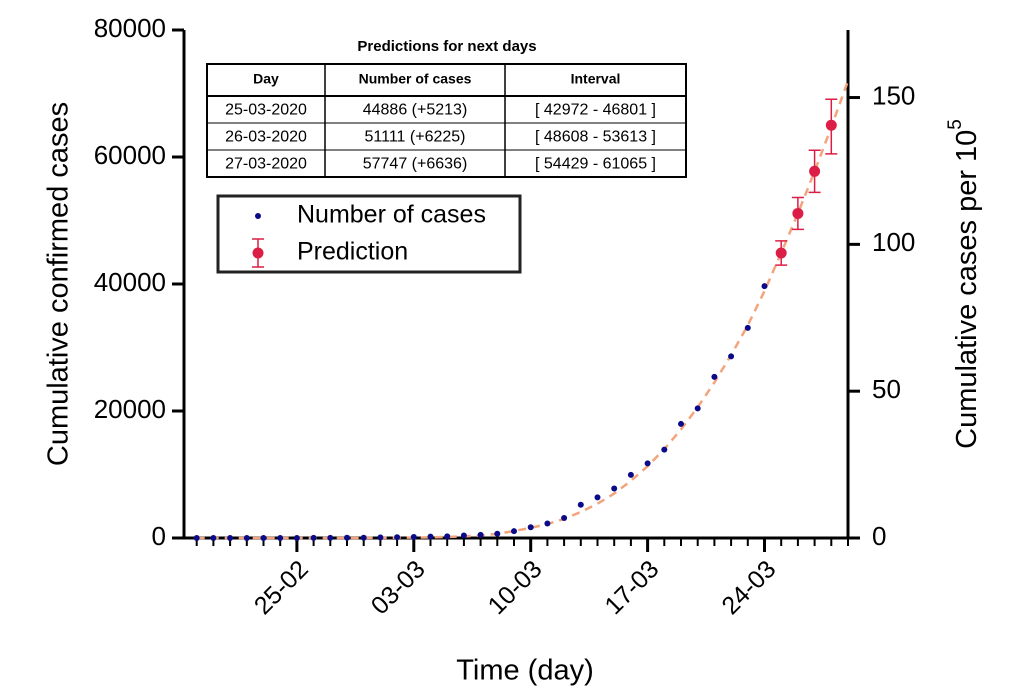 The image size is (1020, 698). Describe the element at coordinates (266, 110) in the screenshot. I see `table-cell: 25-03-2020` at that location.